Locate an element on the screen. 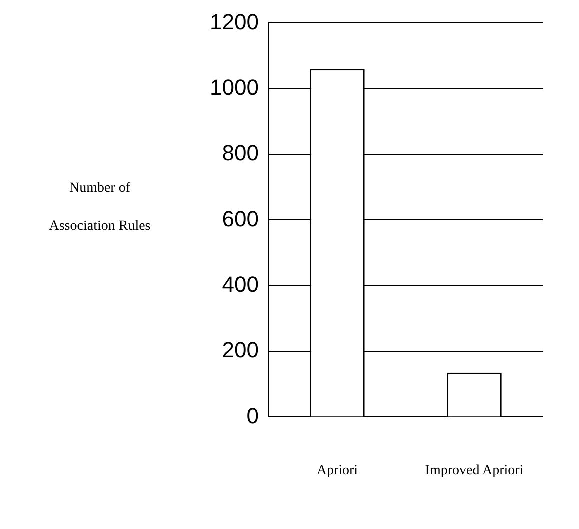 This screenshot has width=579, height=529. x-tick-label: Apriori is located at coordinates (337, 470).